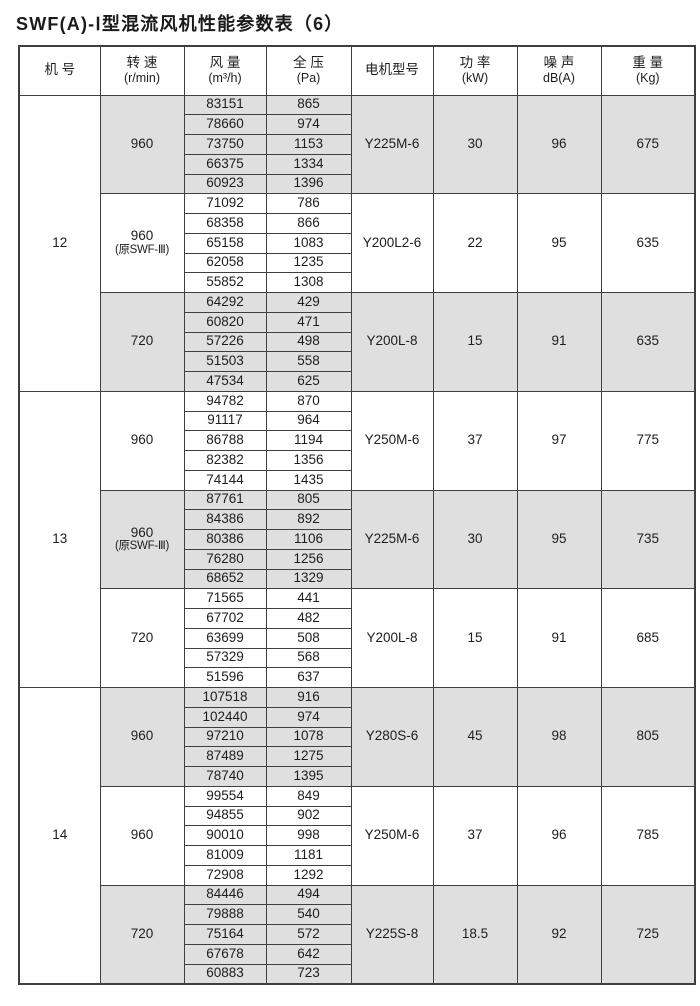  What do you see at coordinates (308, 895) in the screenshot?
I see `pressure-cell: 494` at bounding box center [308, 895].